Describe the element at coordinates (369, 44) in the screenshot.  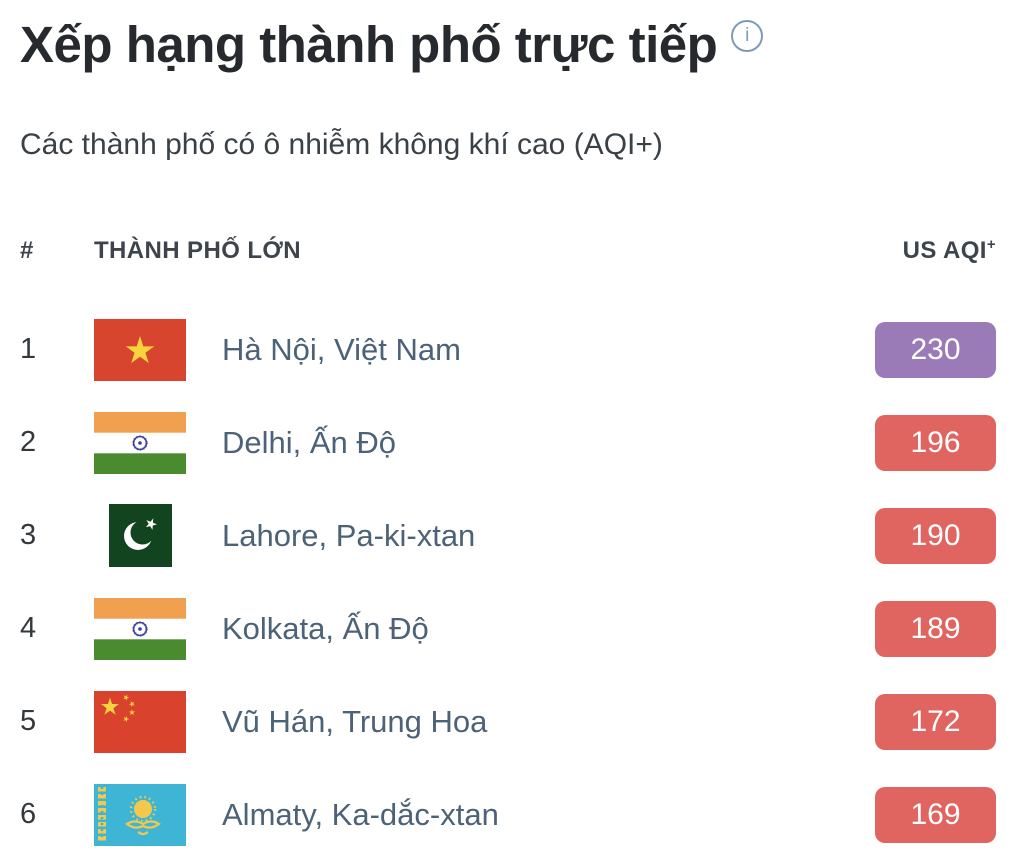
I see `page-title: Xếp hạng thành phố trực tiếp` at that location.